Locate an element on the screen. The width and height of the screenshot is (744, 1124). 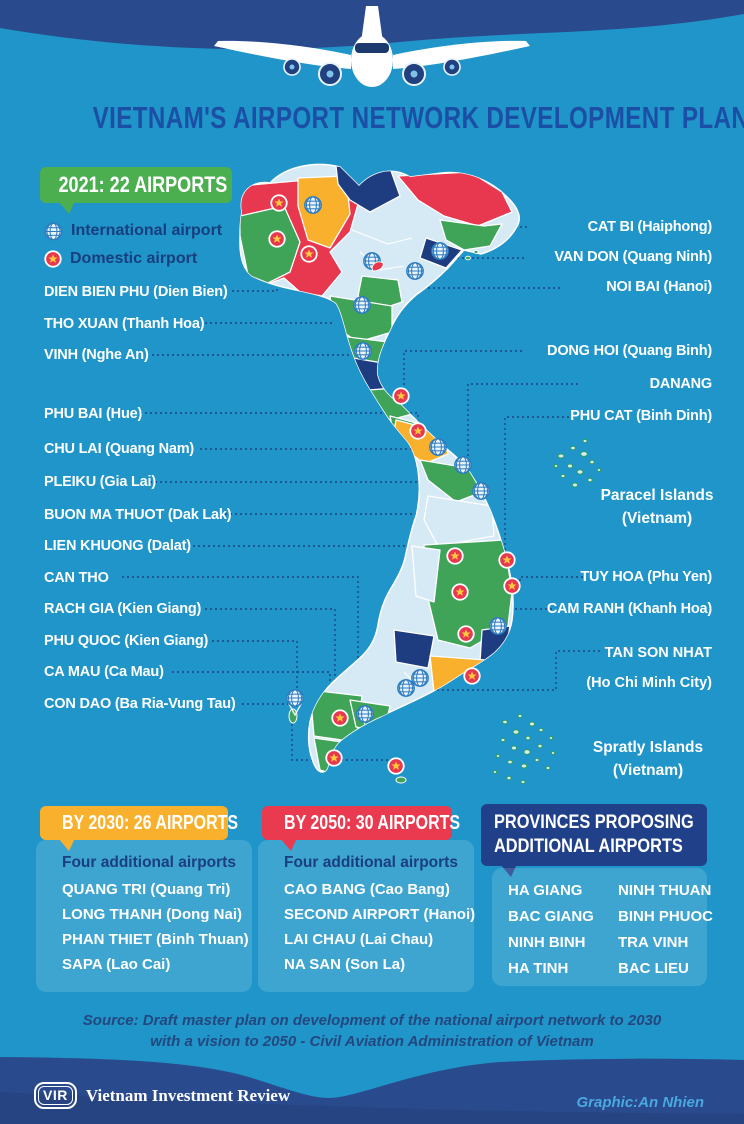
province-item: HA GIANG is located at coordinates (545, 890).